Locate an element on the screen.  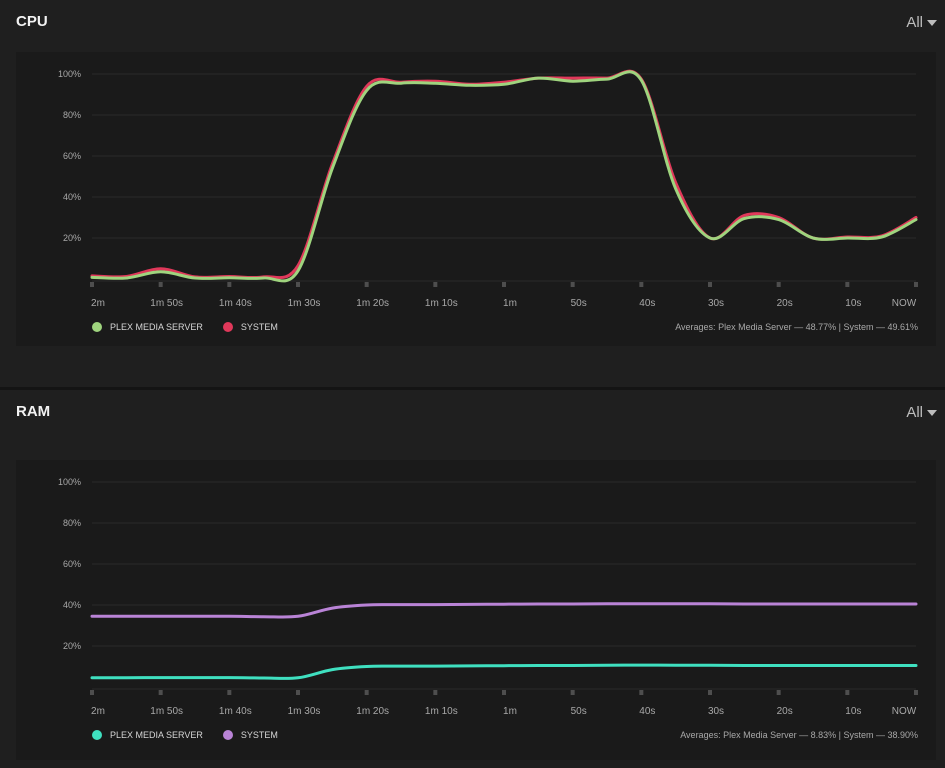
ram-range-select: All is located at coordinates (921, 412).